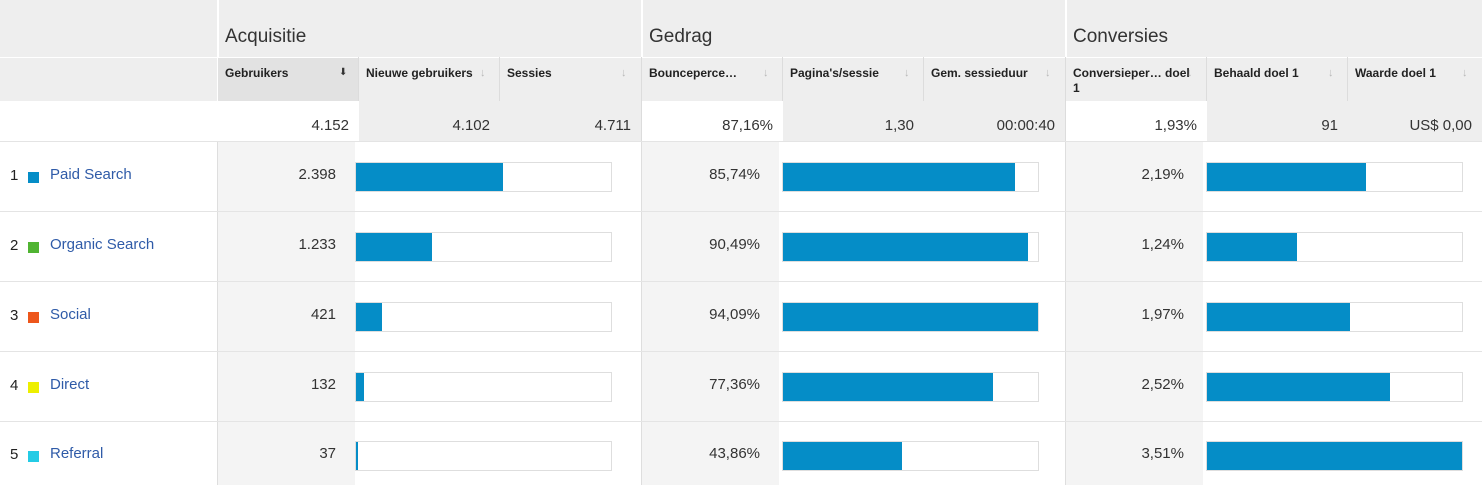 This screenshot has width=1482, height=485. What do you see at coordinates (1415, 121) in the screenshot?
I see `total-cell: US$ 0,00` at bounding box center [1415, 121].